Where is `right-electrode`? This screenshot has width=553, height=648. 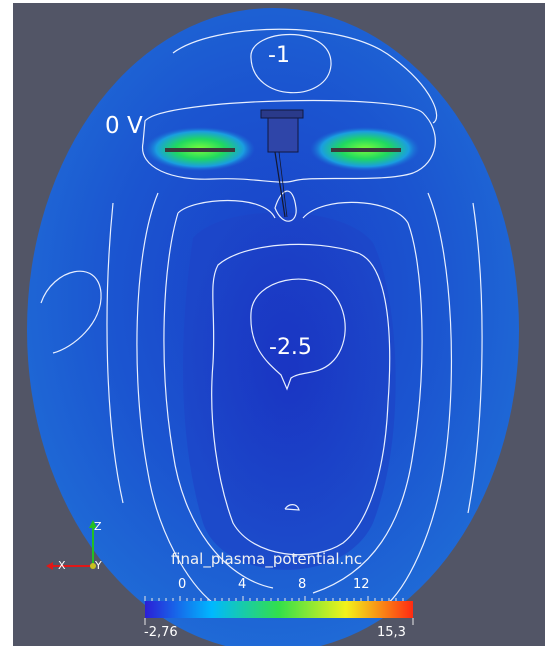
right-electrode is located at coordinates (366, 150).